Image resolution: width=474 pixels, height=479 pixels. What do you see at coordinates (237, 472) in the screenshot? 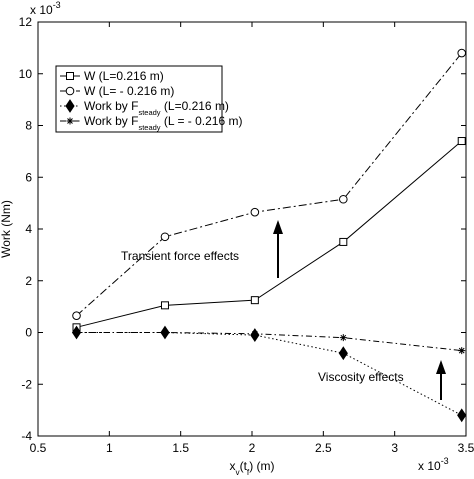
I see `label-part: v` at bounding box center [237, 472].